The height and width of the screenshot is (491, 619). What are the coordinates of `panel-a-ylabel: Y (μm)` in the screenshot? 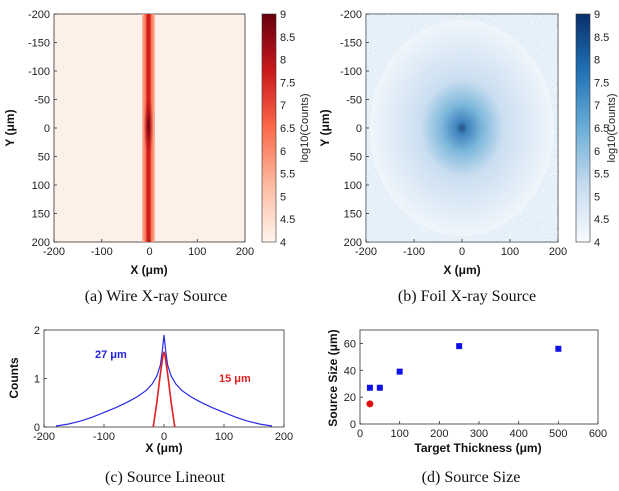 It's located at (10, 127).